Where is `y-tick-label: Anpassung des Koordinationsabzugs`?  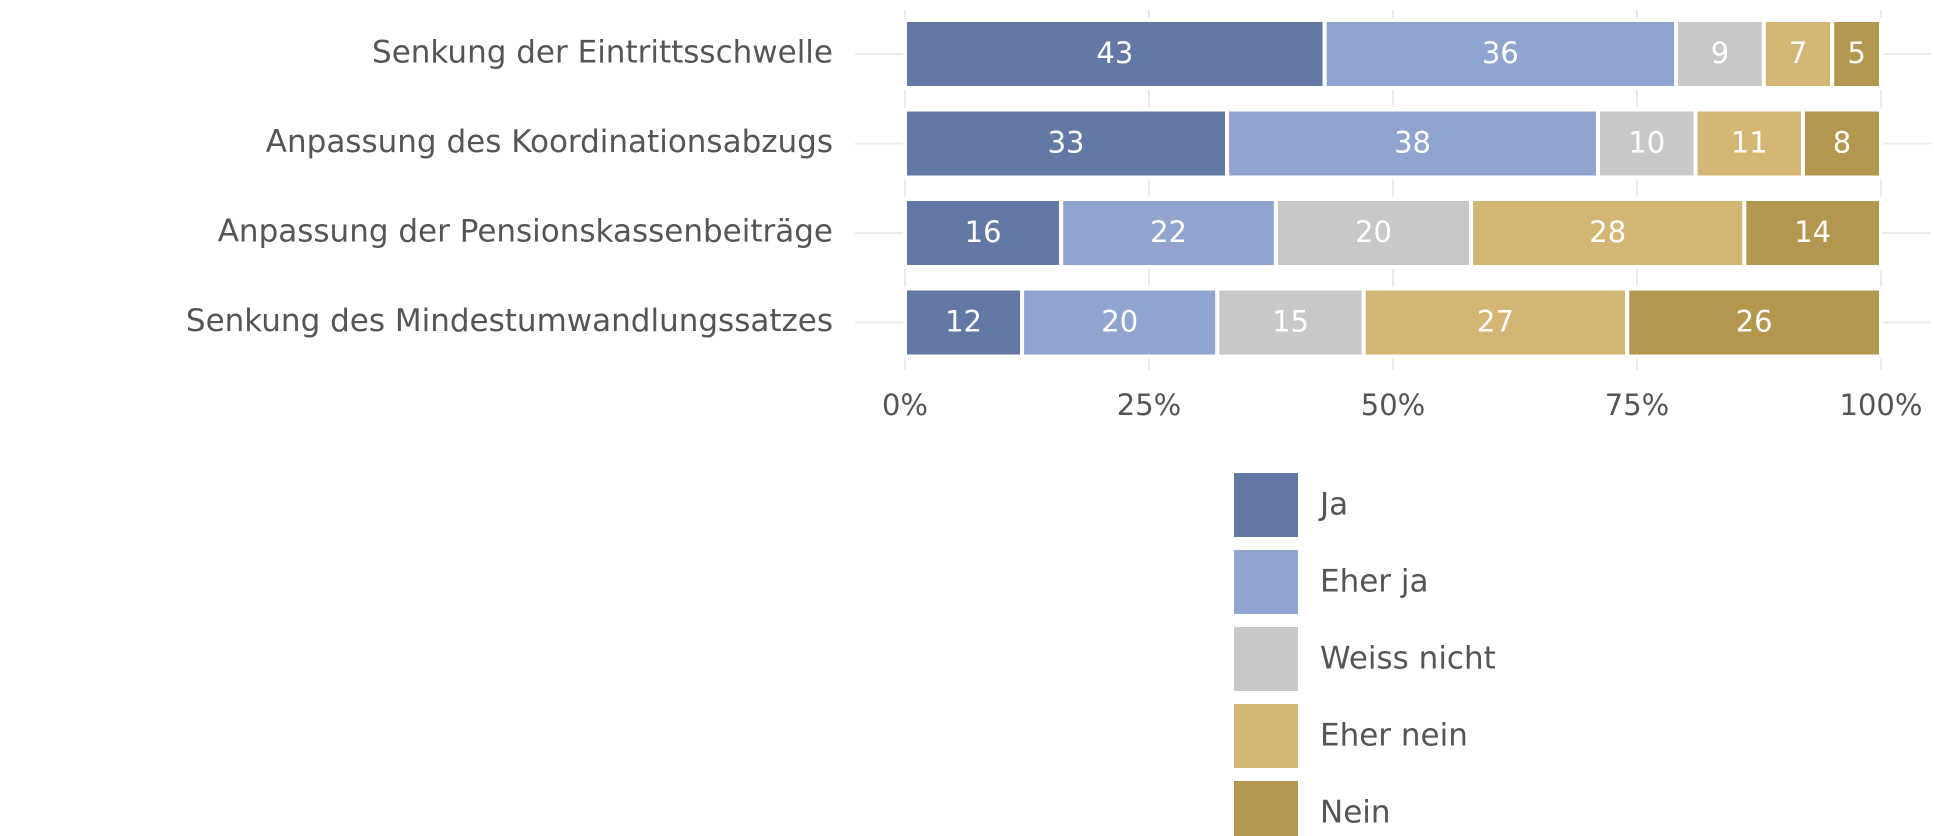
y-tick-label: Anpassung des Koordinationsabzugs is located at coordinates (549, 142).